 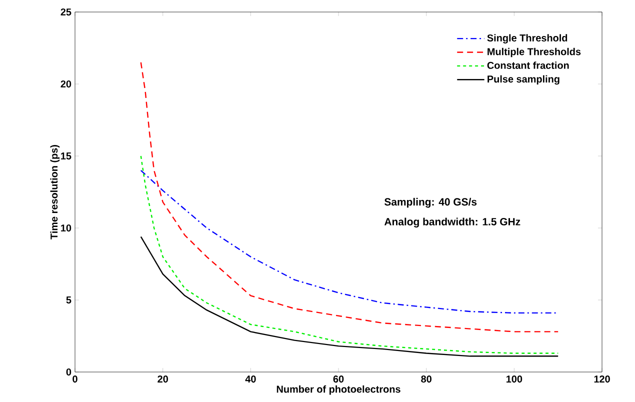 What do you see at coordinates (452, 223) in the screenshot?
I see `annotation: Analog bandwidth: 1.5 GHz` at bounding box center [452, 223].